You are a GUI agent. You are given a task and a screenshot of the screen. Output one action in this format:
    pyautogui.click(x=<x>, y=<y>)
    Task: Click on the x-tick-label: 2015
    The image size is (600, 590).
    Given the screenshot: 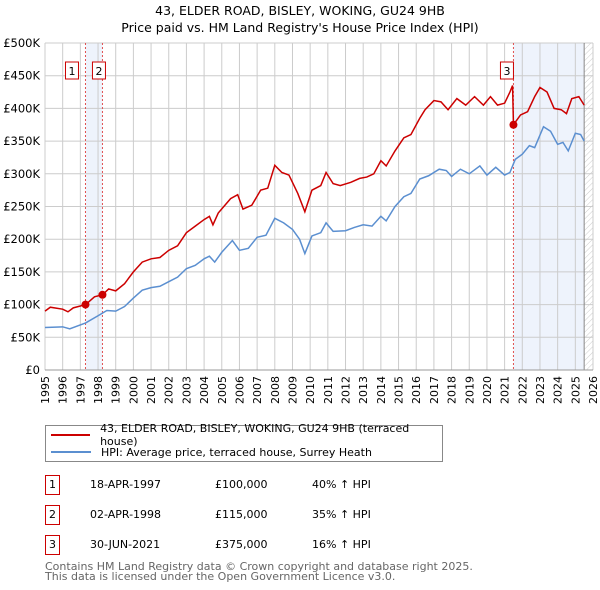 What is the action you would take?
    pyautogui.click(x=399, y=390)
    